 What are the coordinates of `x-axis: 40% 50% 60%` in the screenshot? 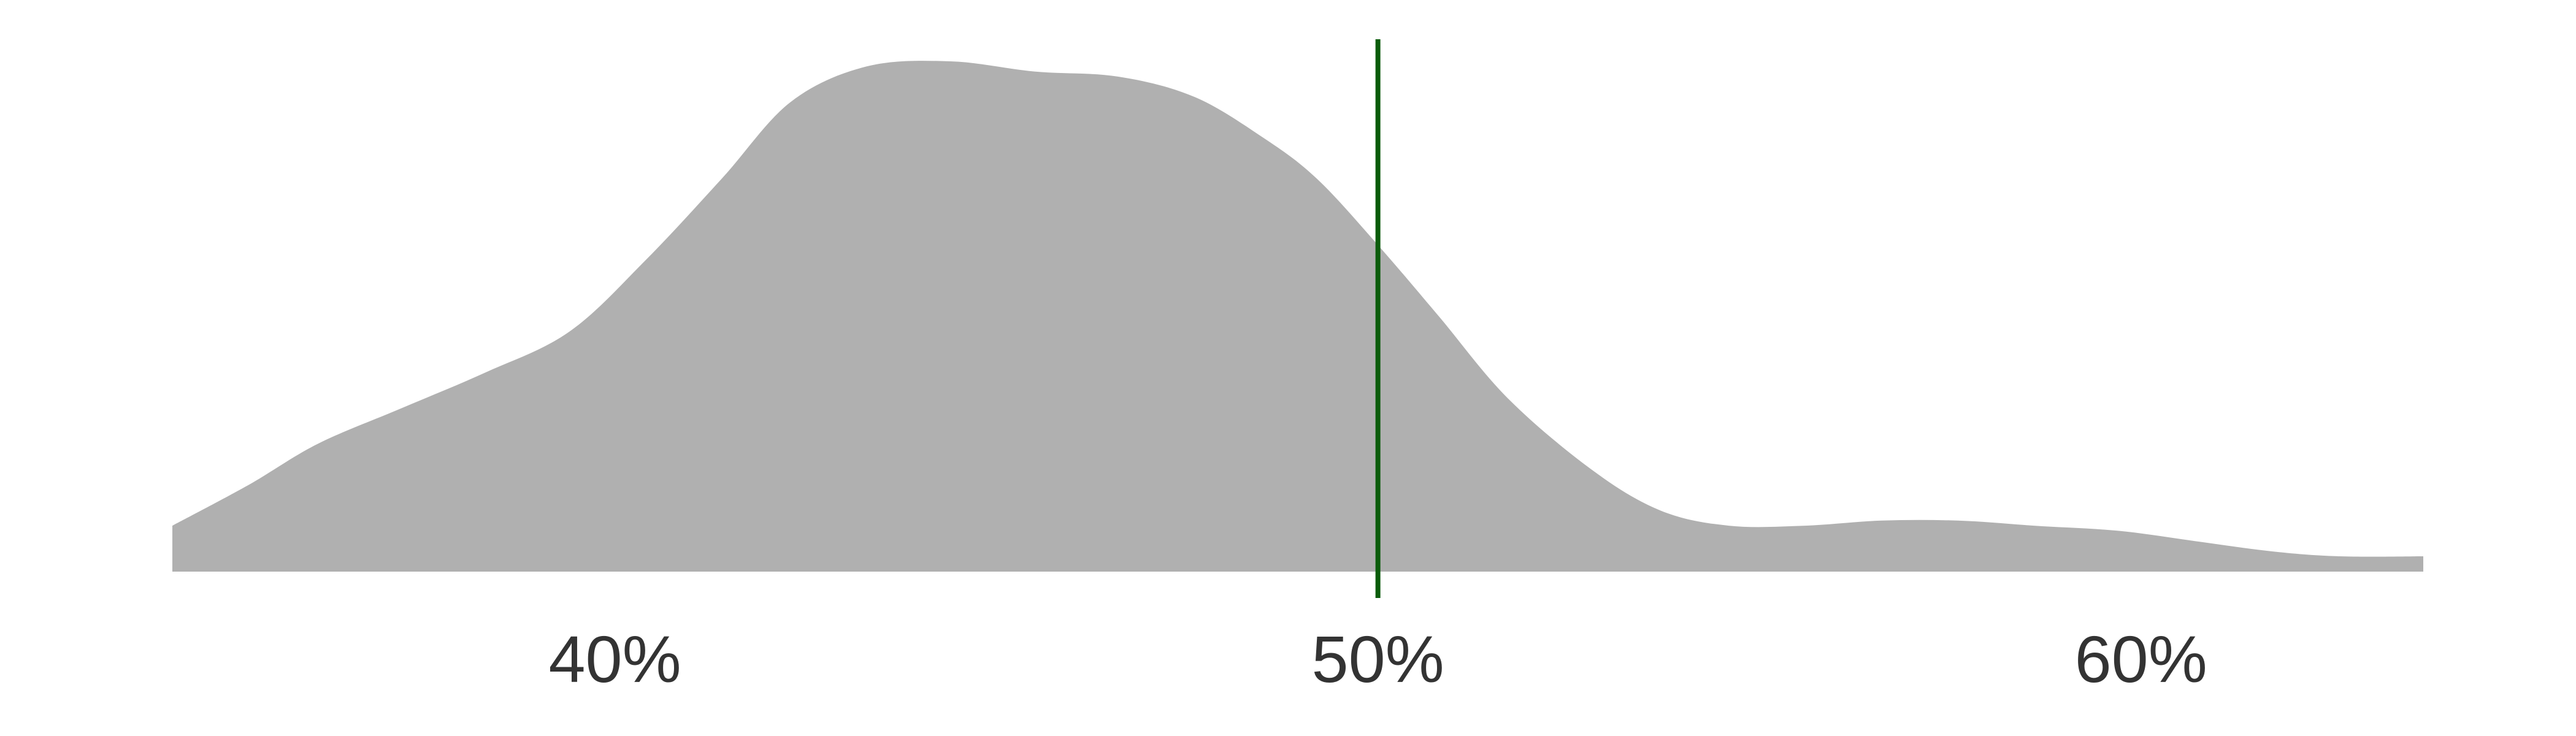 It's located at (1377, 659).